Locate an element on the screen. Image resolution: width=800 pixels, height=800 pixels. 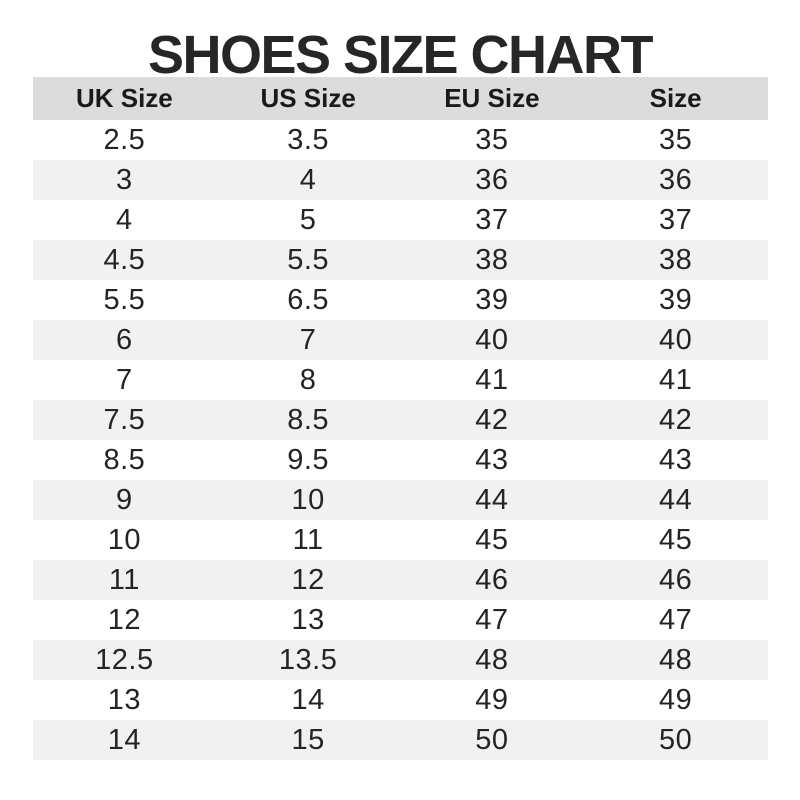
table-row: 2.5 3.5 35 35 is located at coordinates (400, 140).